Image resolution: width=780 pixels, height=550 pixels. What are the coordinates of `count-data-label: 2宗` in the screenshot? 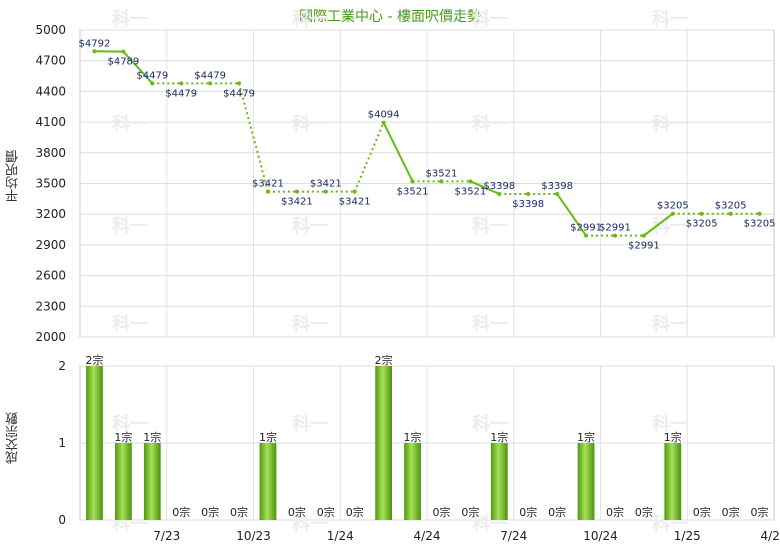 It's located at (384, 360).